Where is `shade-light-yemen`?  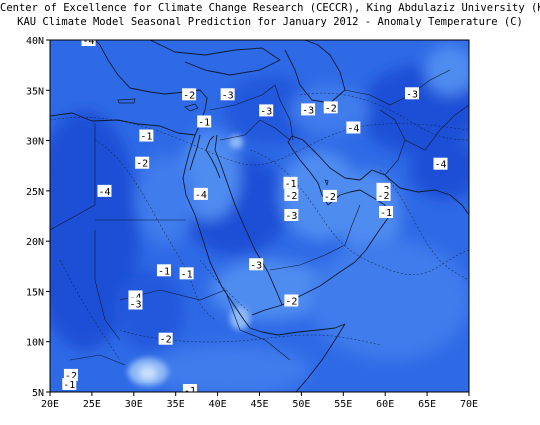 shade-light-yemen is located at coordinates (270, 290).